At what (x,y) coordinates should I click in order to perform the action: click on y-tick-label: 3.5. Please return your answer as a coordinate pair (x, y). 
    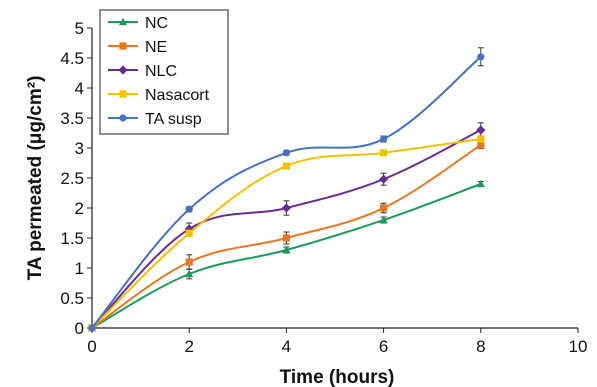
    Looking at the image, I should click on (72, 118).